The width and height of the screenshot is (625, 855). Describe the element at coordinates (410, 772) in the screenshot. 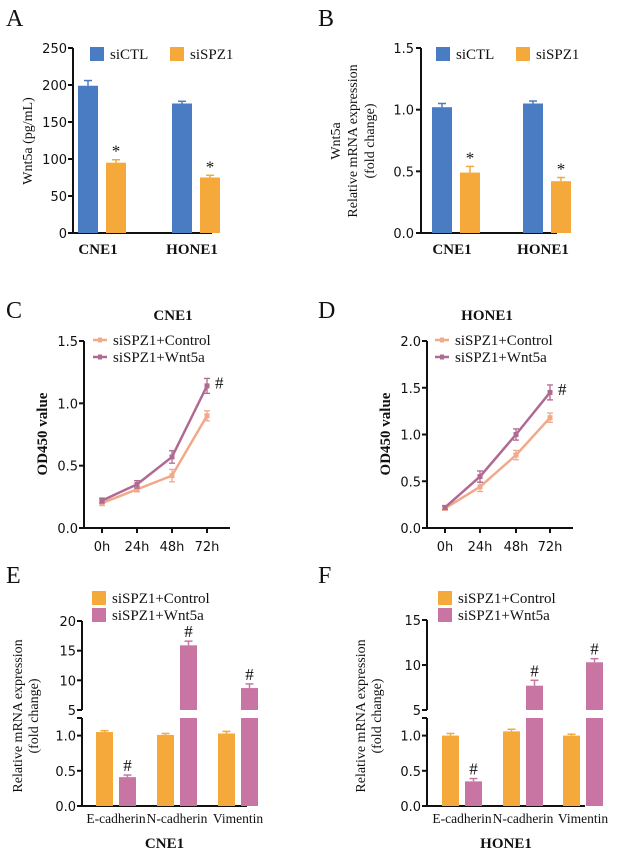

I see `y-tick-label: 0.5` at that location.